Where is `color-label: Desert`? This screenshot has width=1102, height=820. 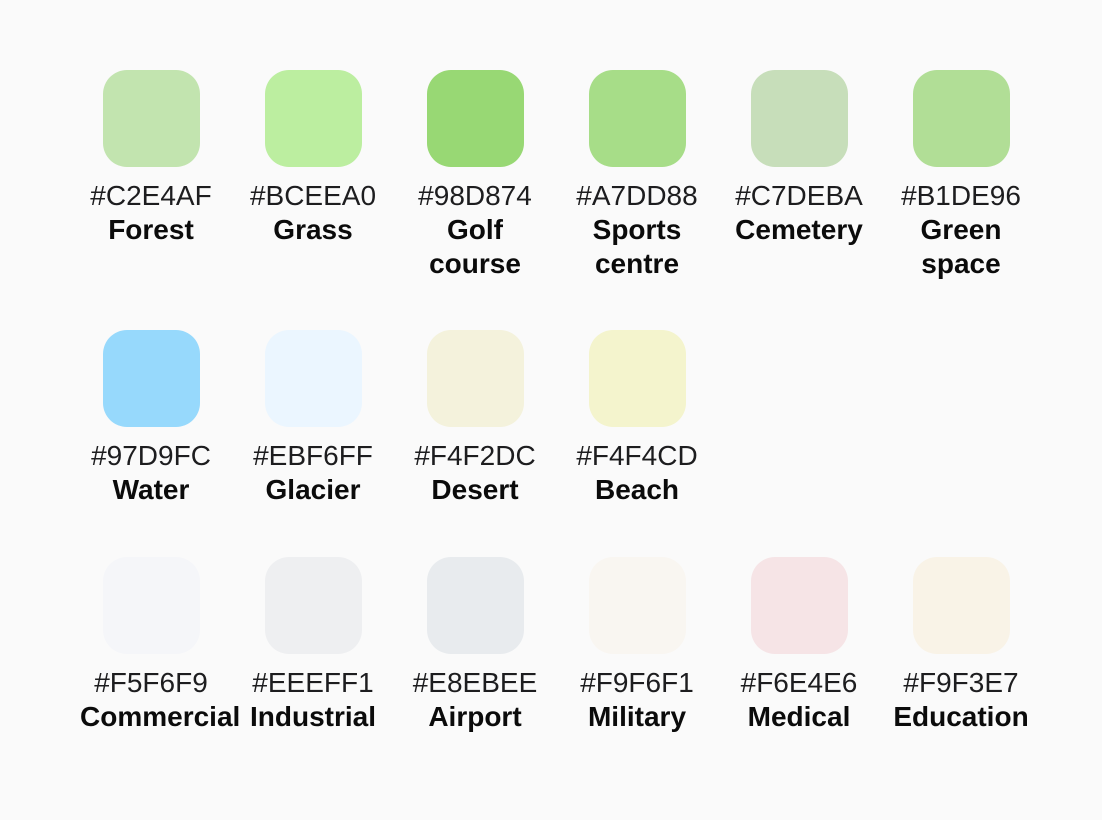
color-label: Desert is located at coordinates (475, 489).